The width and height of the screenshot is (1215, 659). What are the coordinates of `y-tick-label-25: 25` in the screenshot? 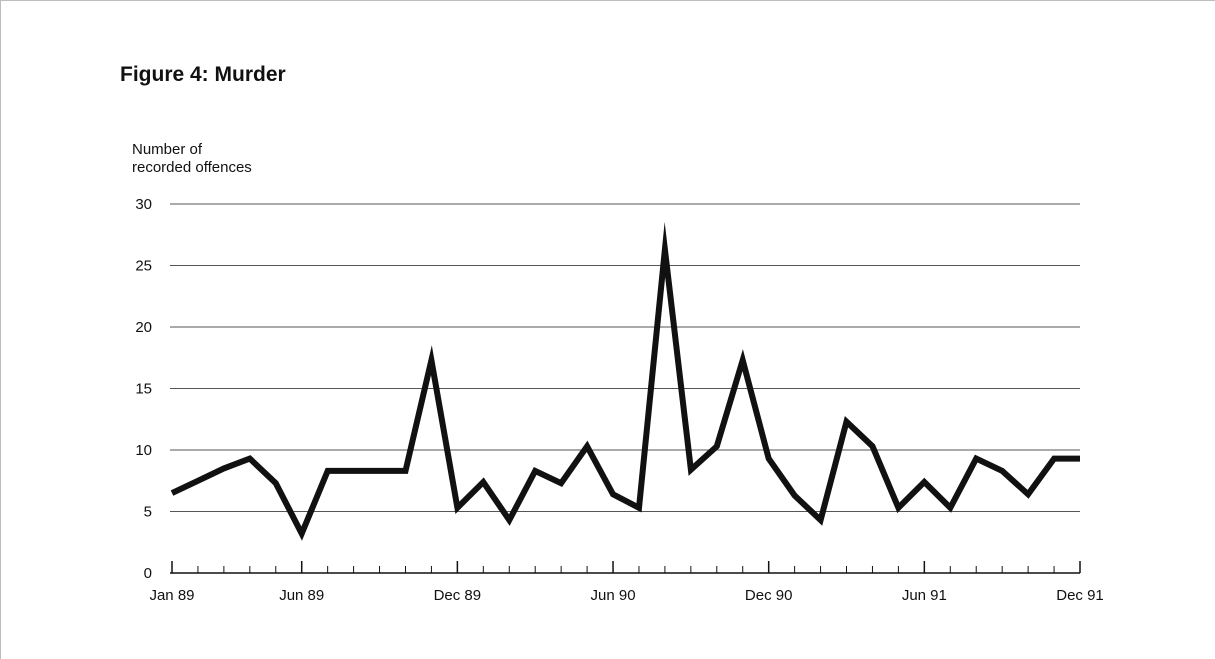 It's located at (143, 266).